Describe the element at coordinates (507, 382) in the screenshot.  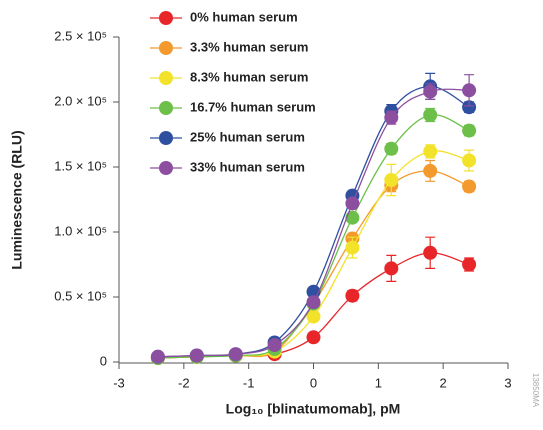
I see `x-tick-label: 3` at that location.